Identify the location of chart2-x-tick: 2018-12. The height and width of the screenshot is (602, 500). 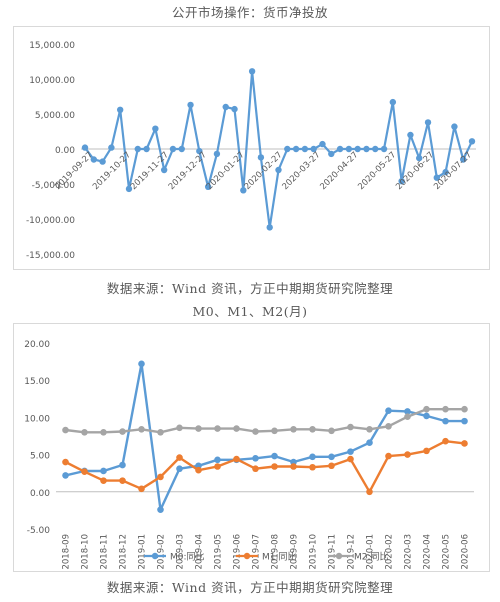
(124, 552).